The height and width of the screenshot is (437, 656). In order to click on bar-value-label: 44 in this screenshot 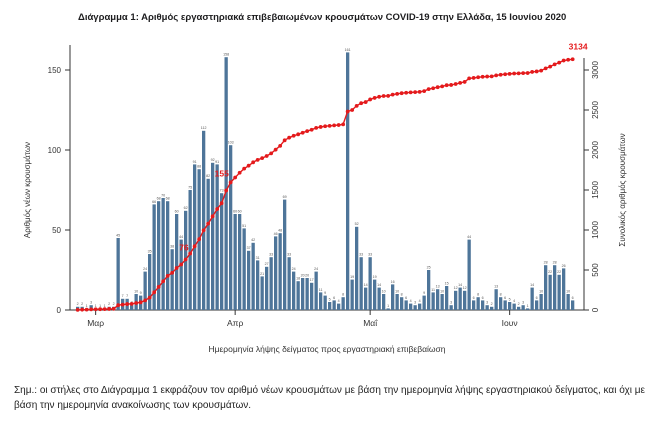, I will do `click(469, 237)`.